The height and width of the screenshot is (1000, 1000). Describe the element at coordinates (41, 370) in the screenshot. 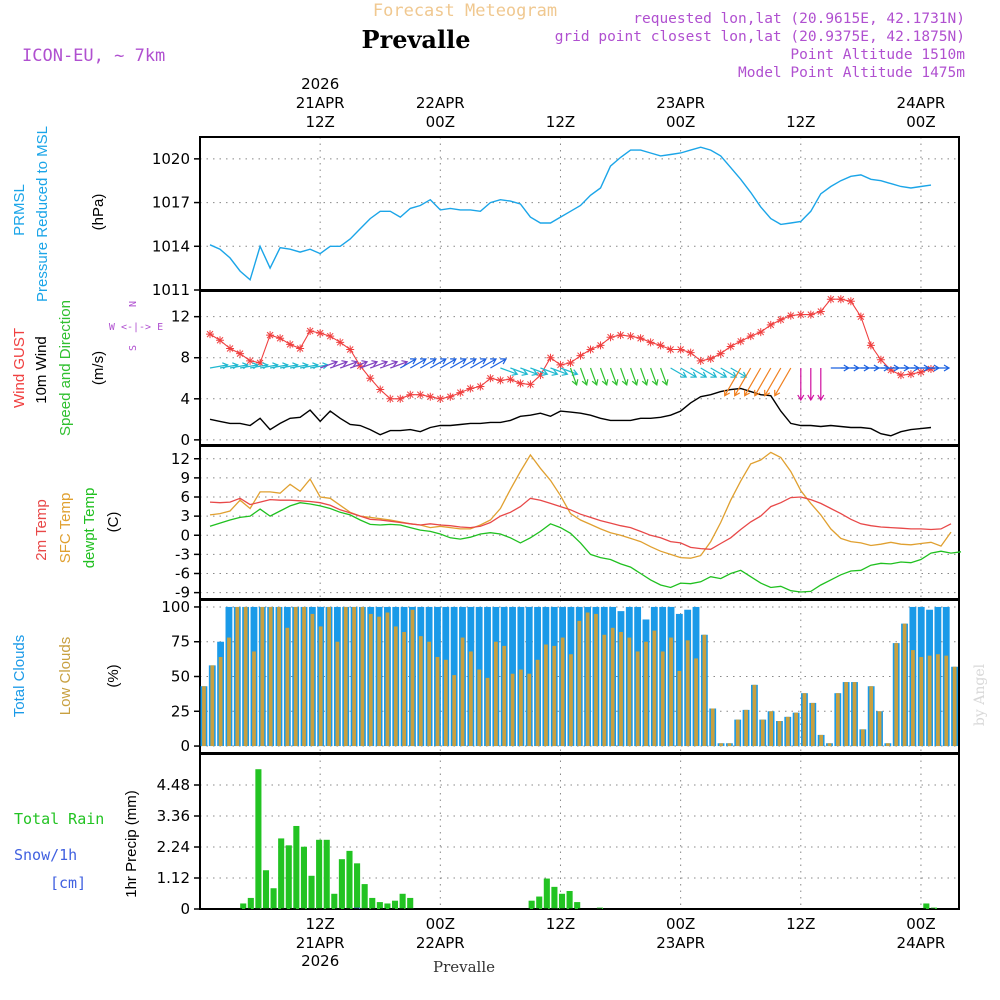

I see `wind10-label: 10m Wind` at that location.